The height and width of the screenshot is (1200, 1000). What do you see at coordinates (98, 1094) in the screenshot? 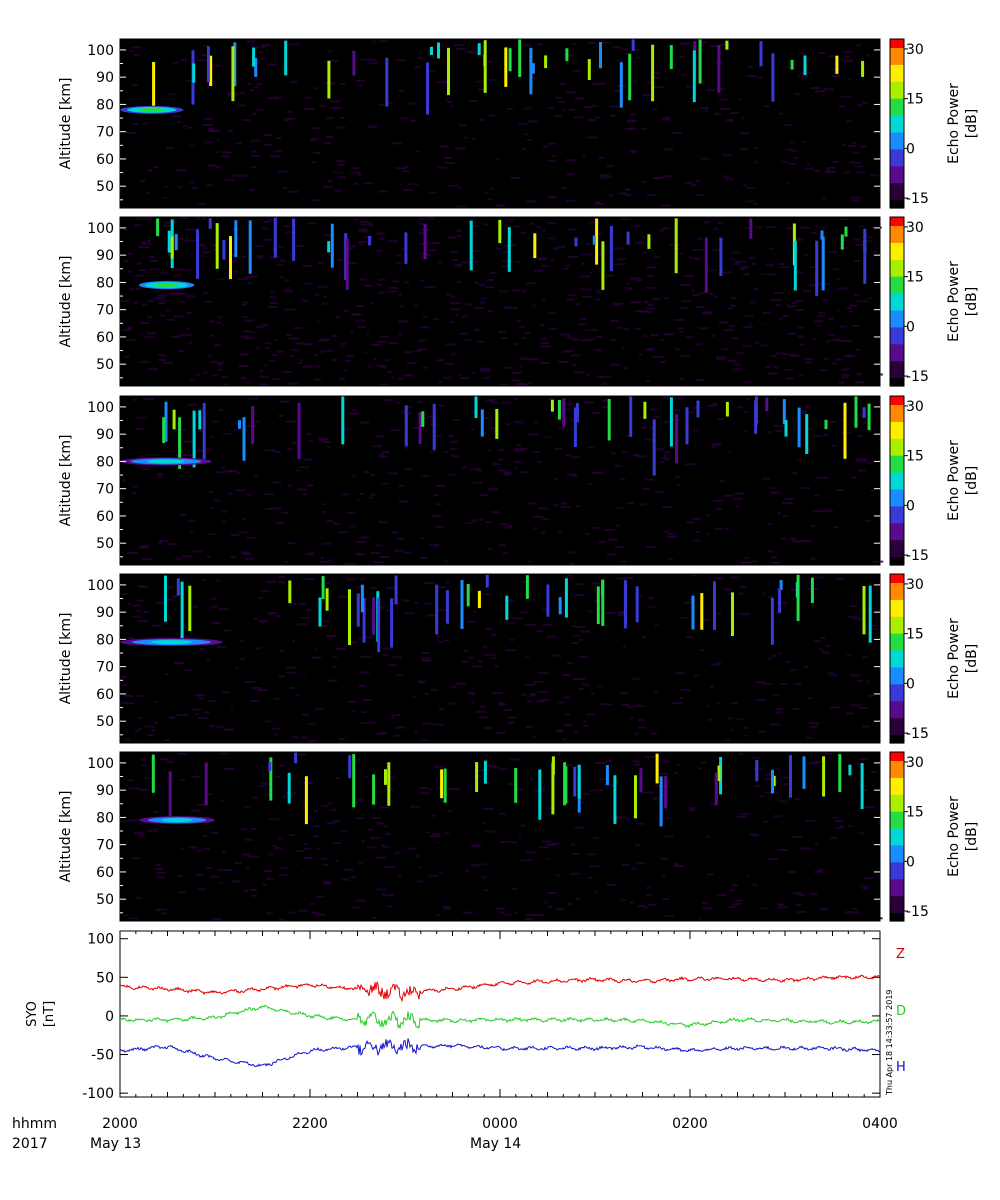
I see `mag-ytick-label: -100` at bounding box center [98, 1094].